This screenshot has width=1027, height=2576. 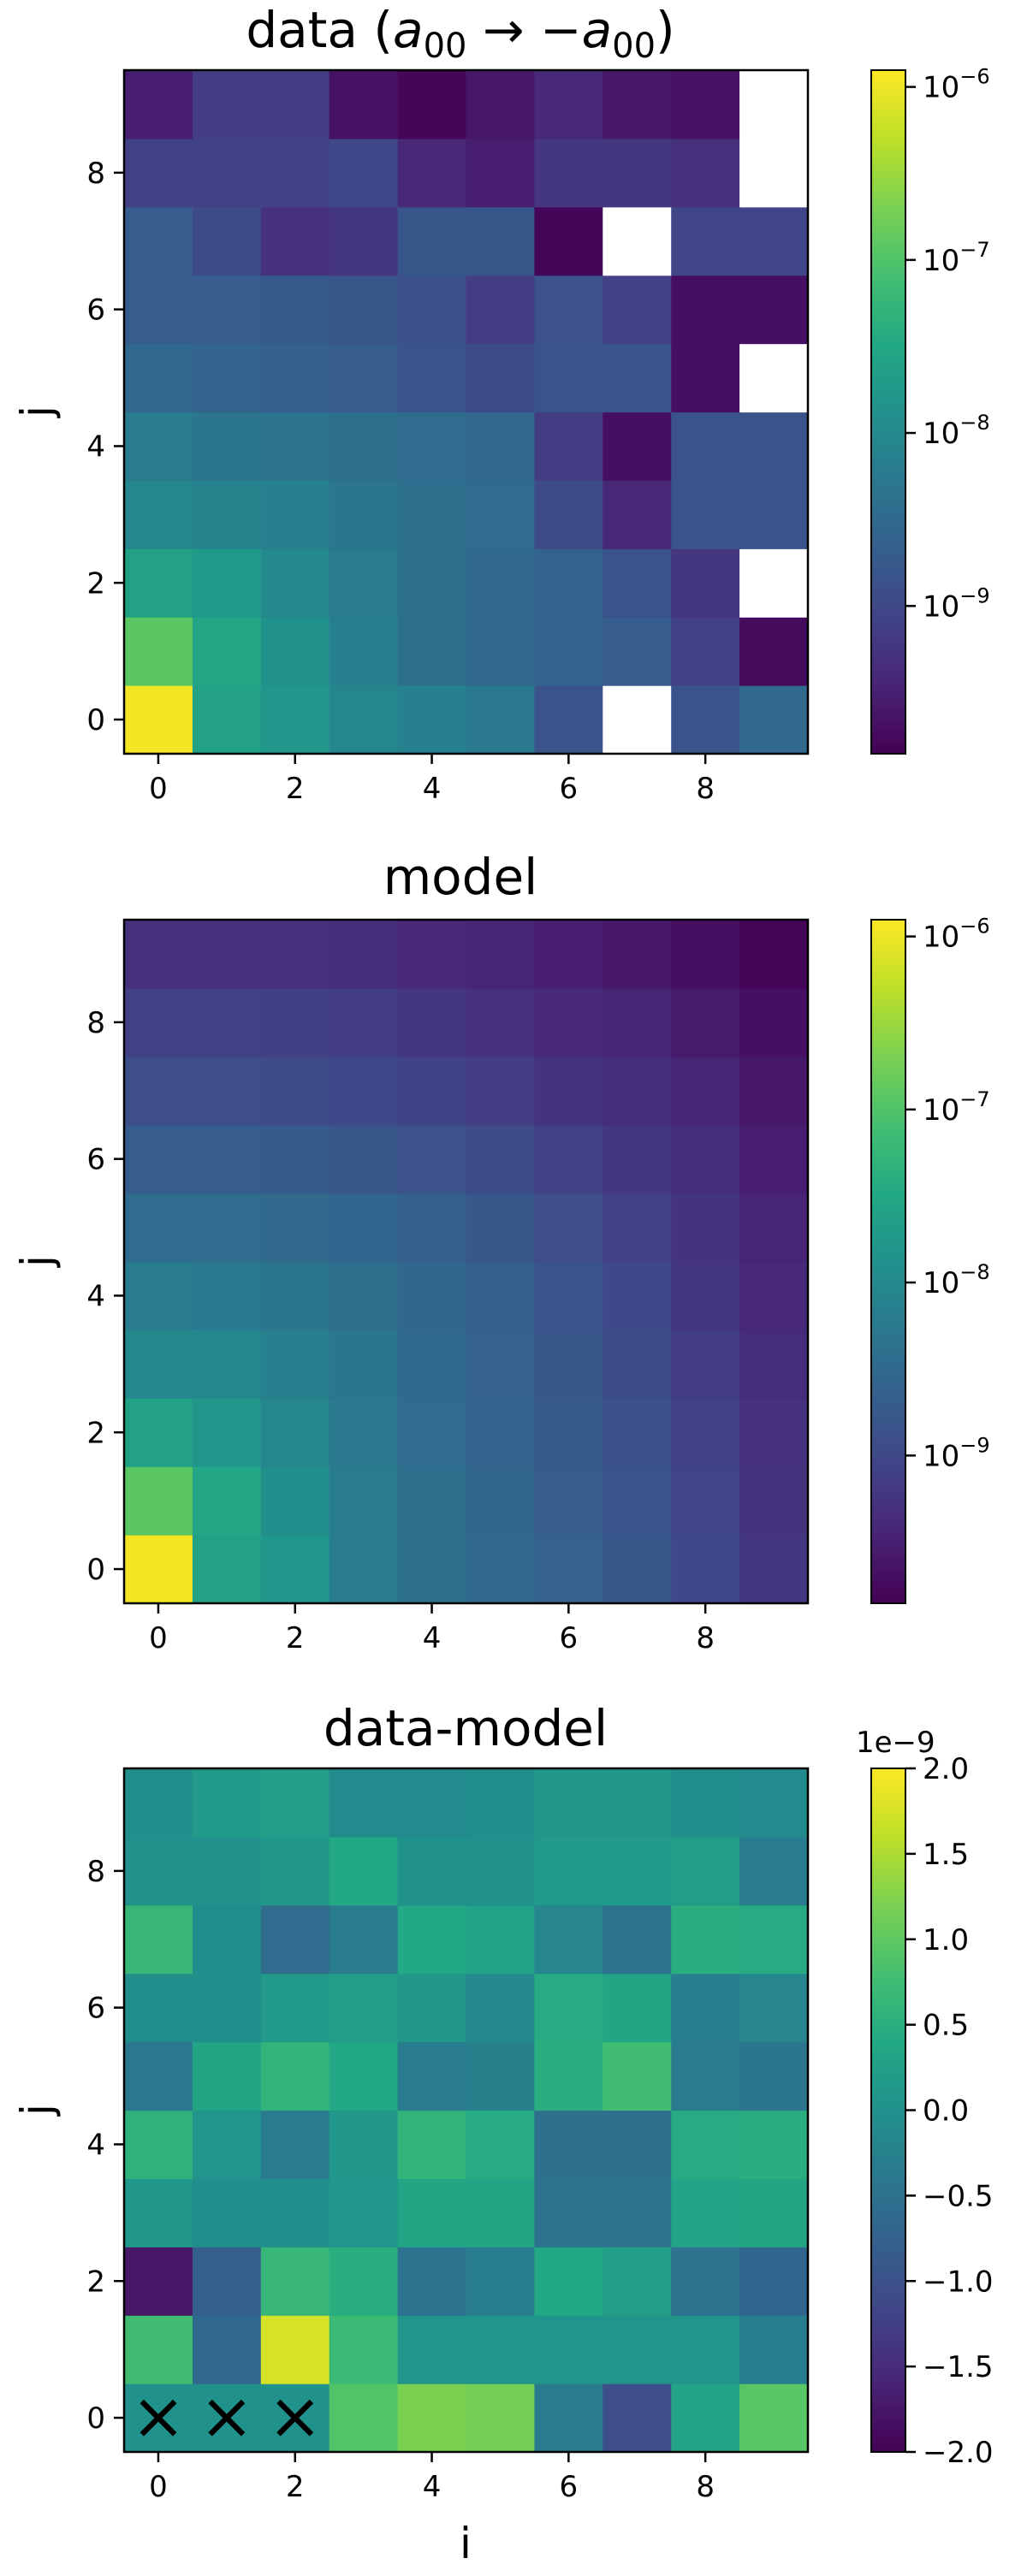 I want to click on colorbar-tick-label: 0.5, so click(x=946, y=2026).